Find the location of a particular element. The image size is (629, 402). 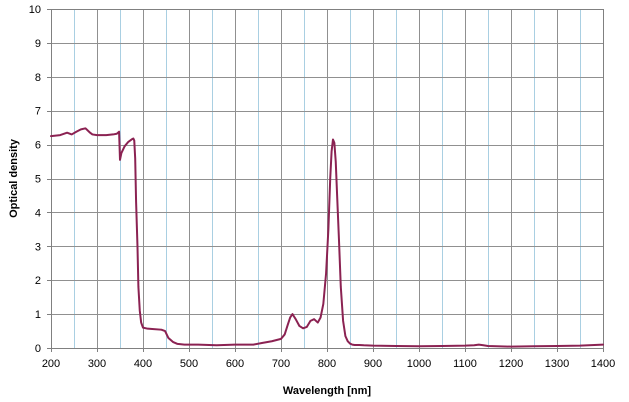

y-tick-label: 10 is located at coordinates (35, 10).